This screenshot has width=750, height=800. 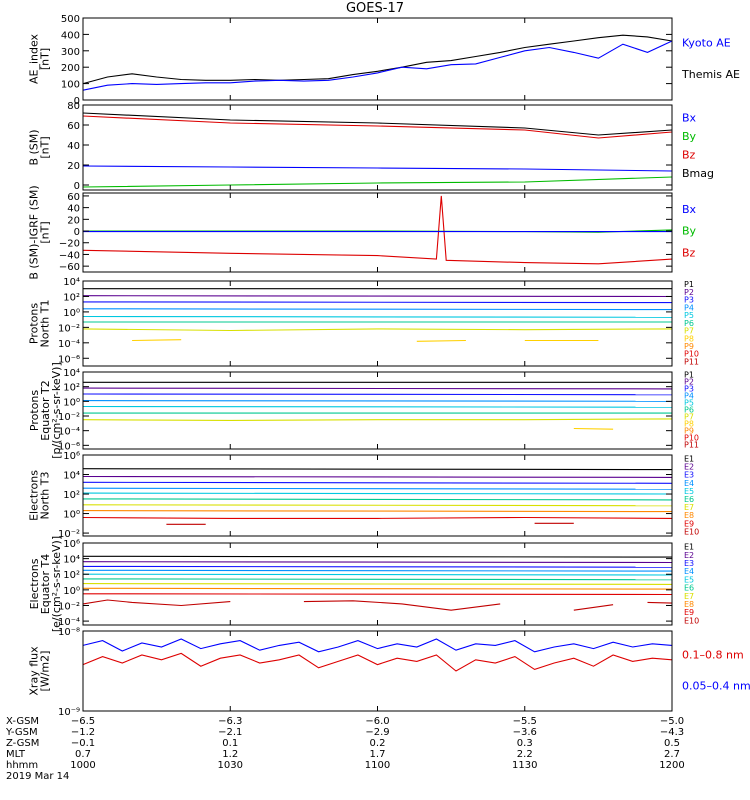 What do you see at coordinates (374, 8) in the screenshot?
I see `chart-title: GOES-17` at bounding box center [374, 8].